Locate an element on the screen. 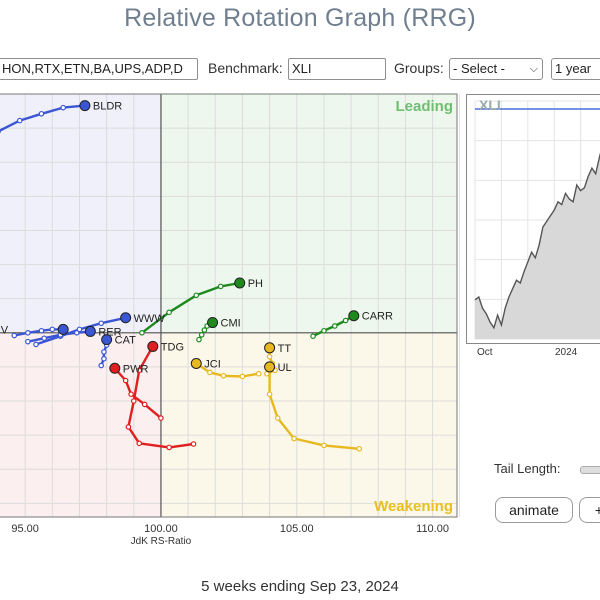 The image size is (600, 600). series-label: CARR is located at coordinates (377, 317).